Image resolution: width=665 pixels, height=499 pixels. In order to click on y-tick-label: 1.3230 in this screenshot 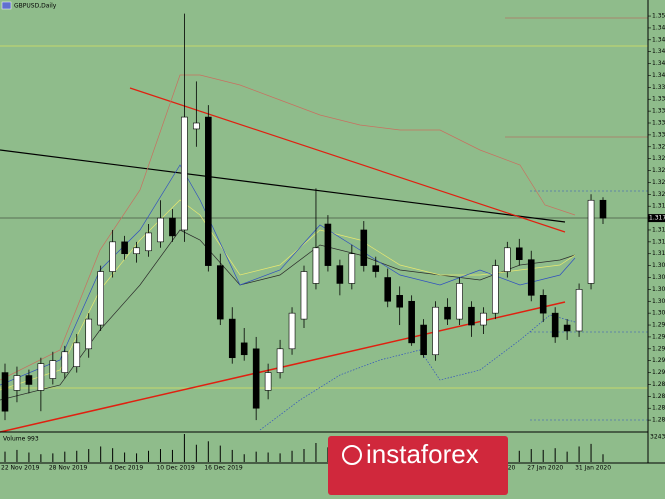, I will do `click(658, 182)`.